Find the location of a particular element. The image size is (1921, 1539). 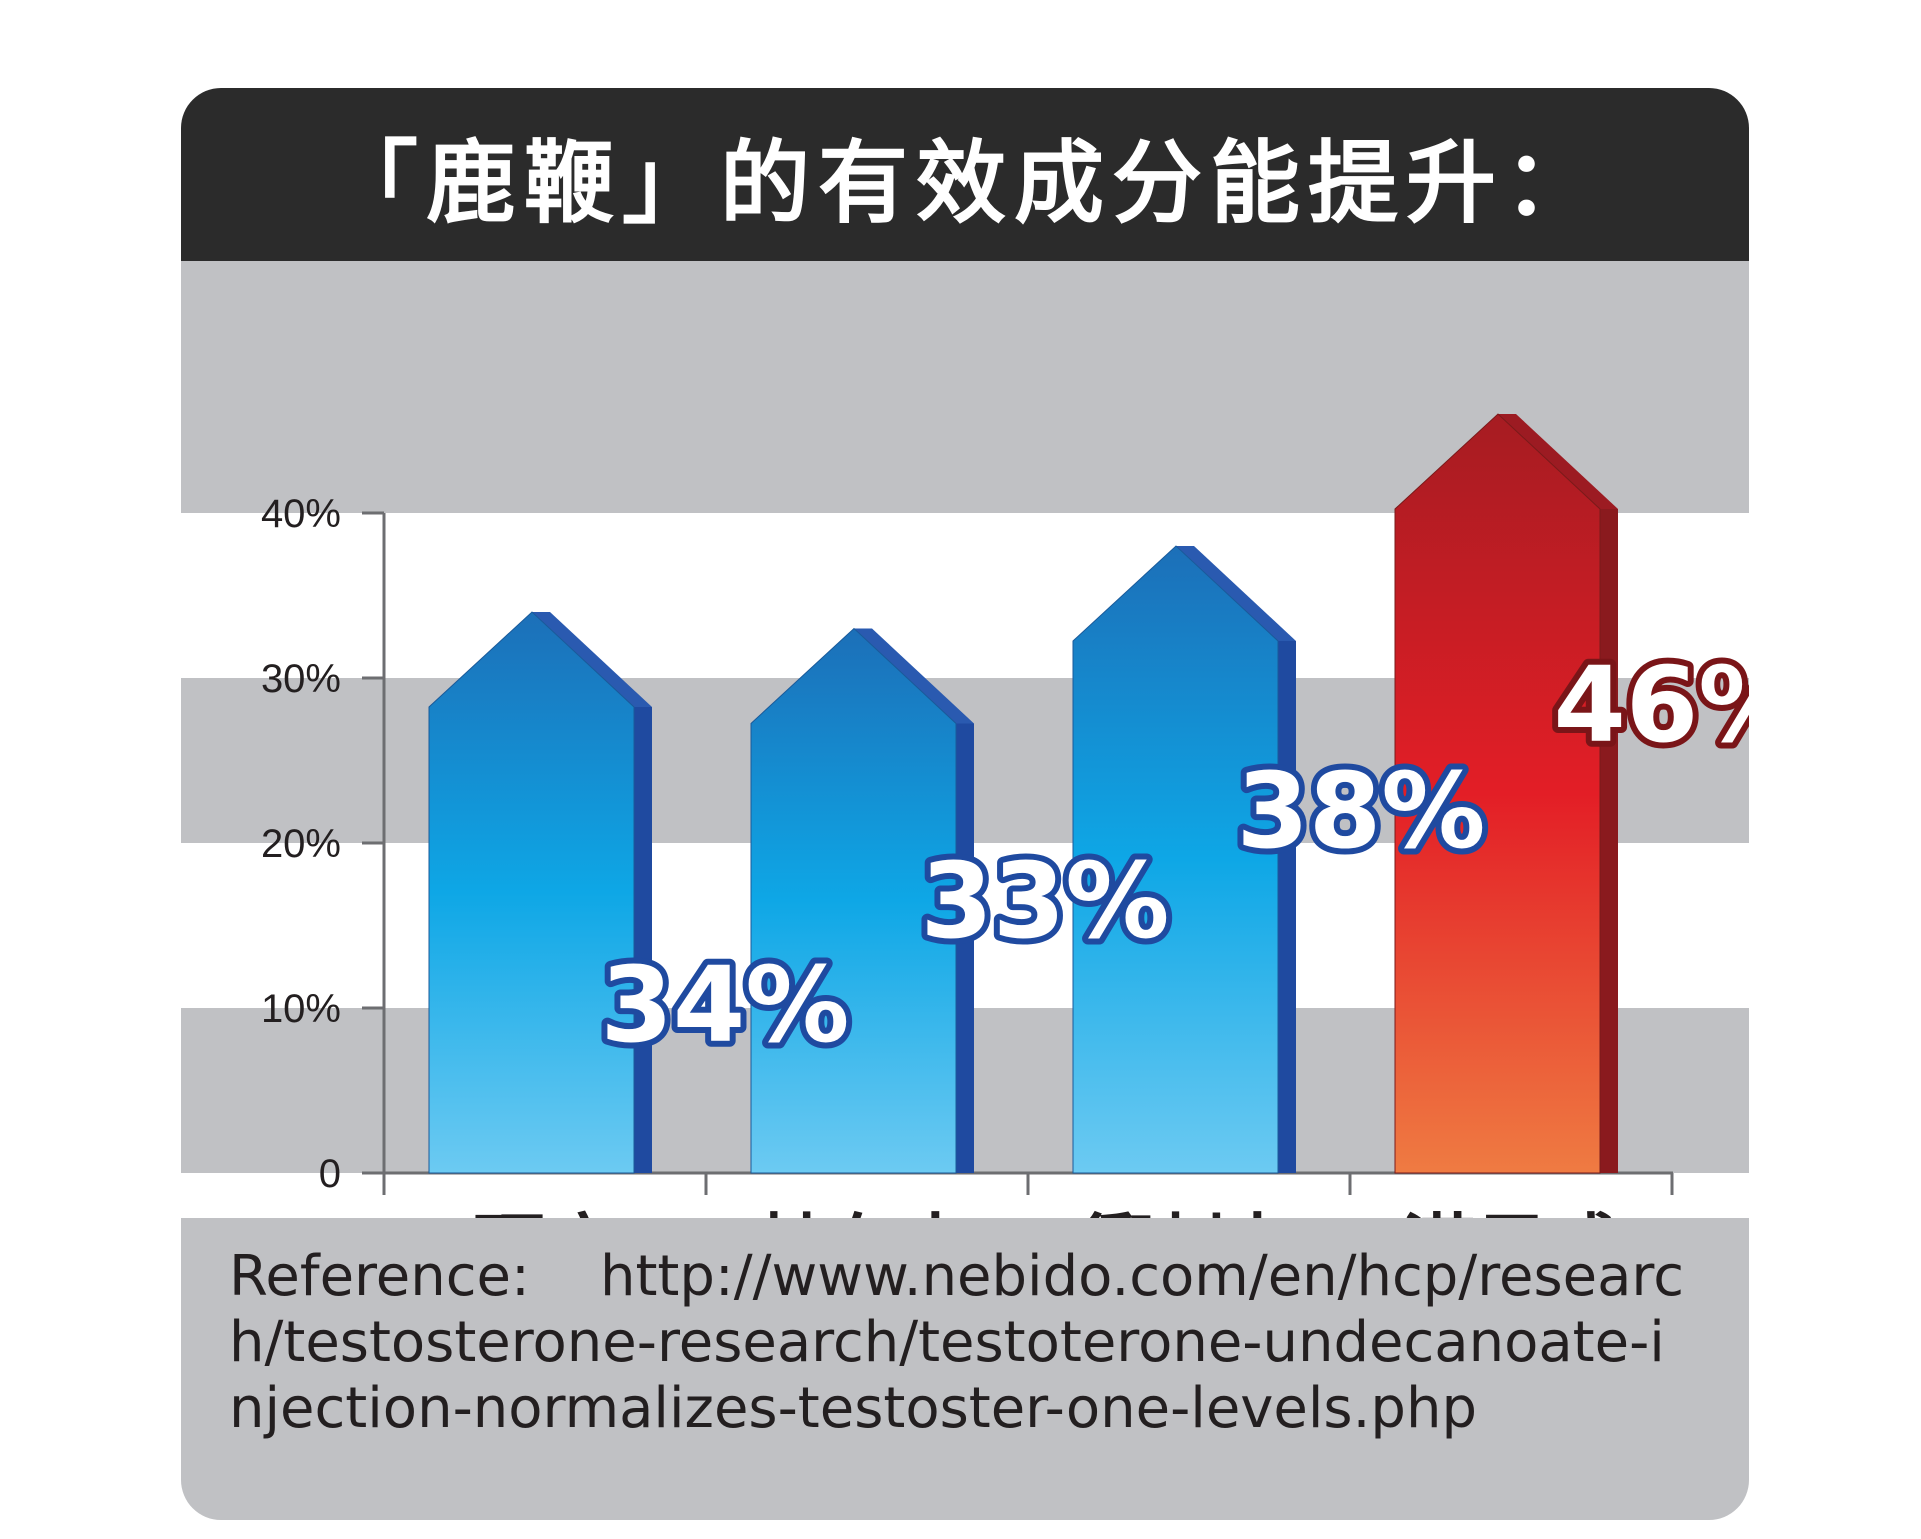

value-label: 34% is located at coordinates (725, 1005).